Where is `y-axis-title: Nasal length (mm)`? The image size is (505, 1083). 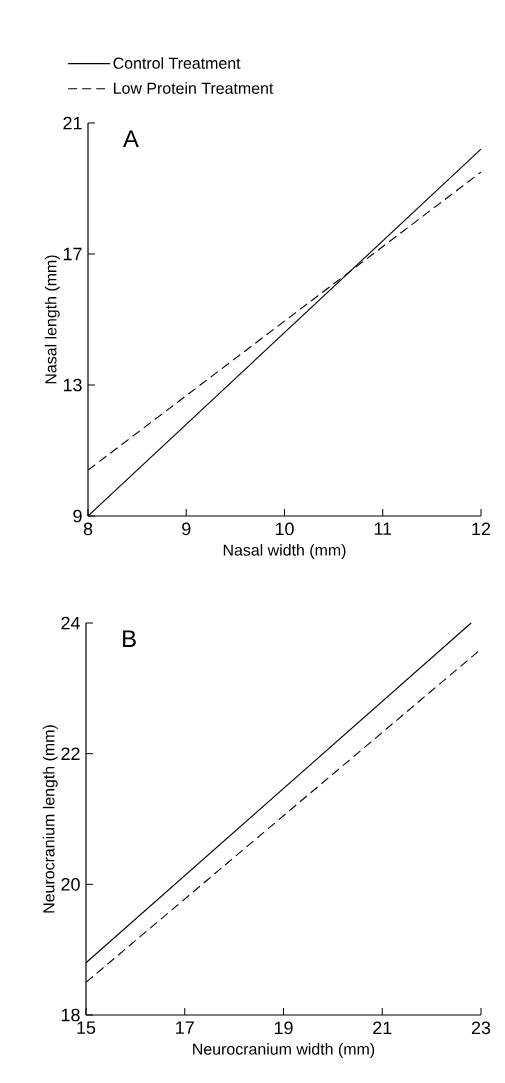
y-axis-title: Nasal length (mm) is located at coordinates (52, 319).